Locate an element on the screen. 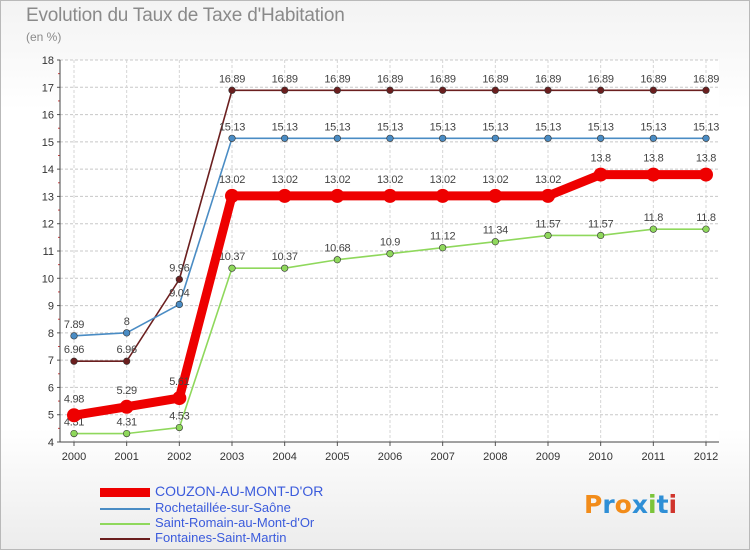 Image resolution: width=750 pixels, height=550 pixels. legend-item-couzon: COUZON-AU-MONT-D'OR is located at coordinates (250, 491).